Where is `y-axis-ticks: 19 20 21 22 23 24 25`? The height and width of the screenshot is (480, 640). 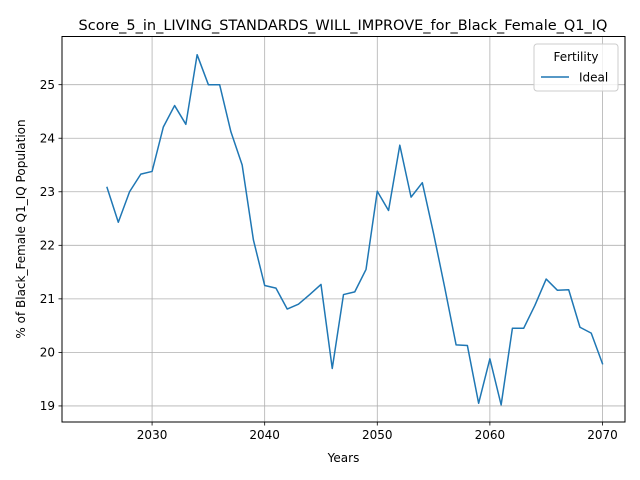
y-axis-ticks: 19 20 21 22 23 24 25 is located at coordinates (51, 245).